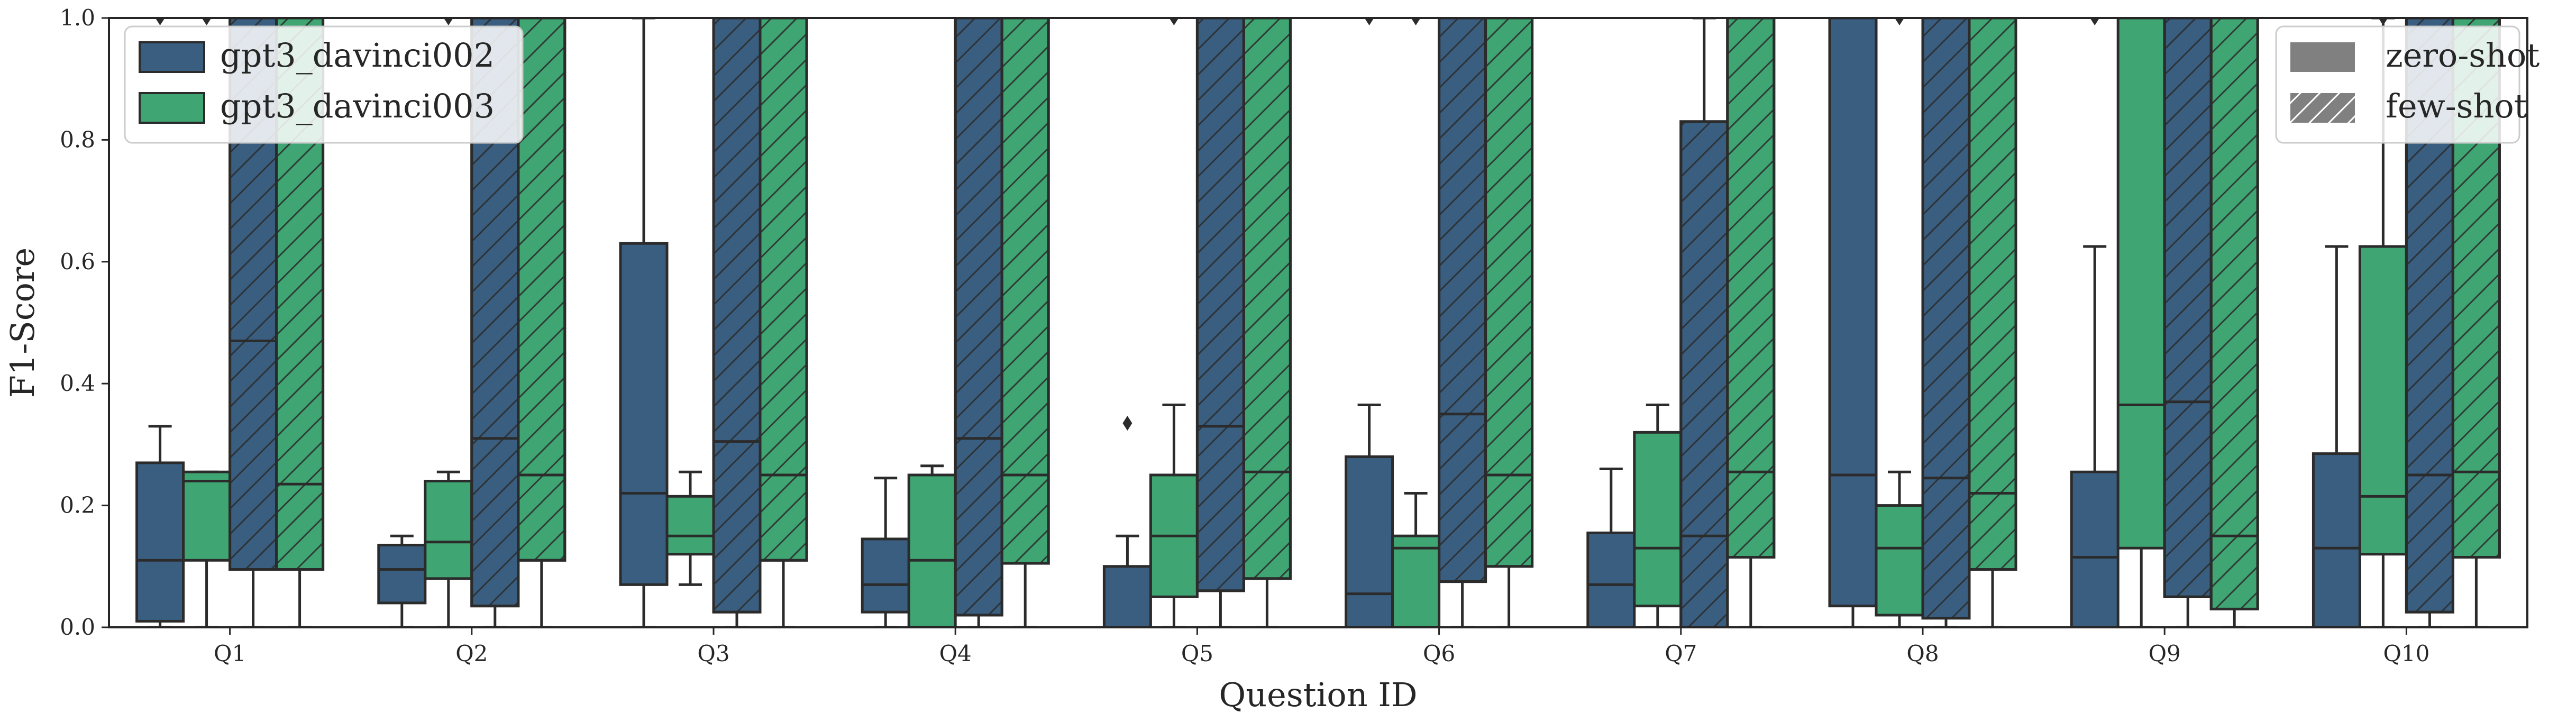 The width and height of the screenshot is (2576, 722). I want to click on y-tick-label: 0.2, so click(77, 505).